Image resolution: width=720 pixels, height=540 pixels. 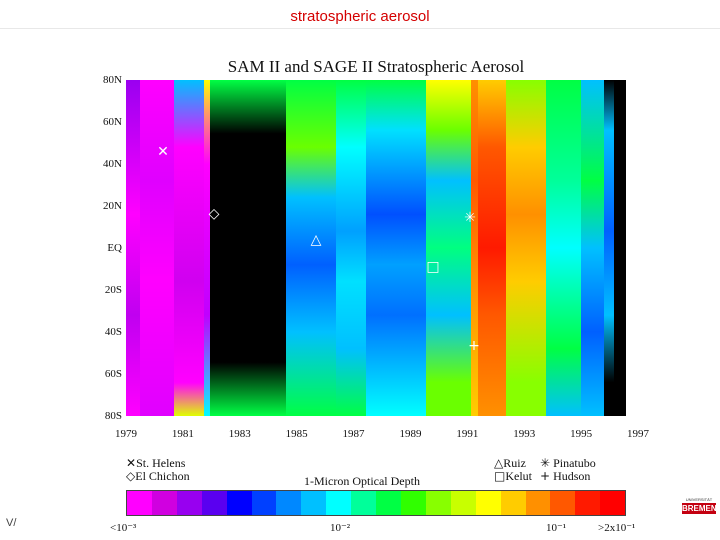 I want to click on legend-ruiz-label: Ruiz, so click(x=514, y=463).